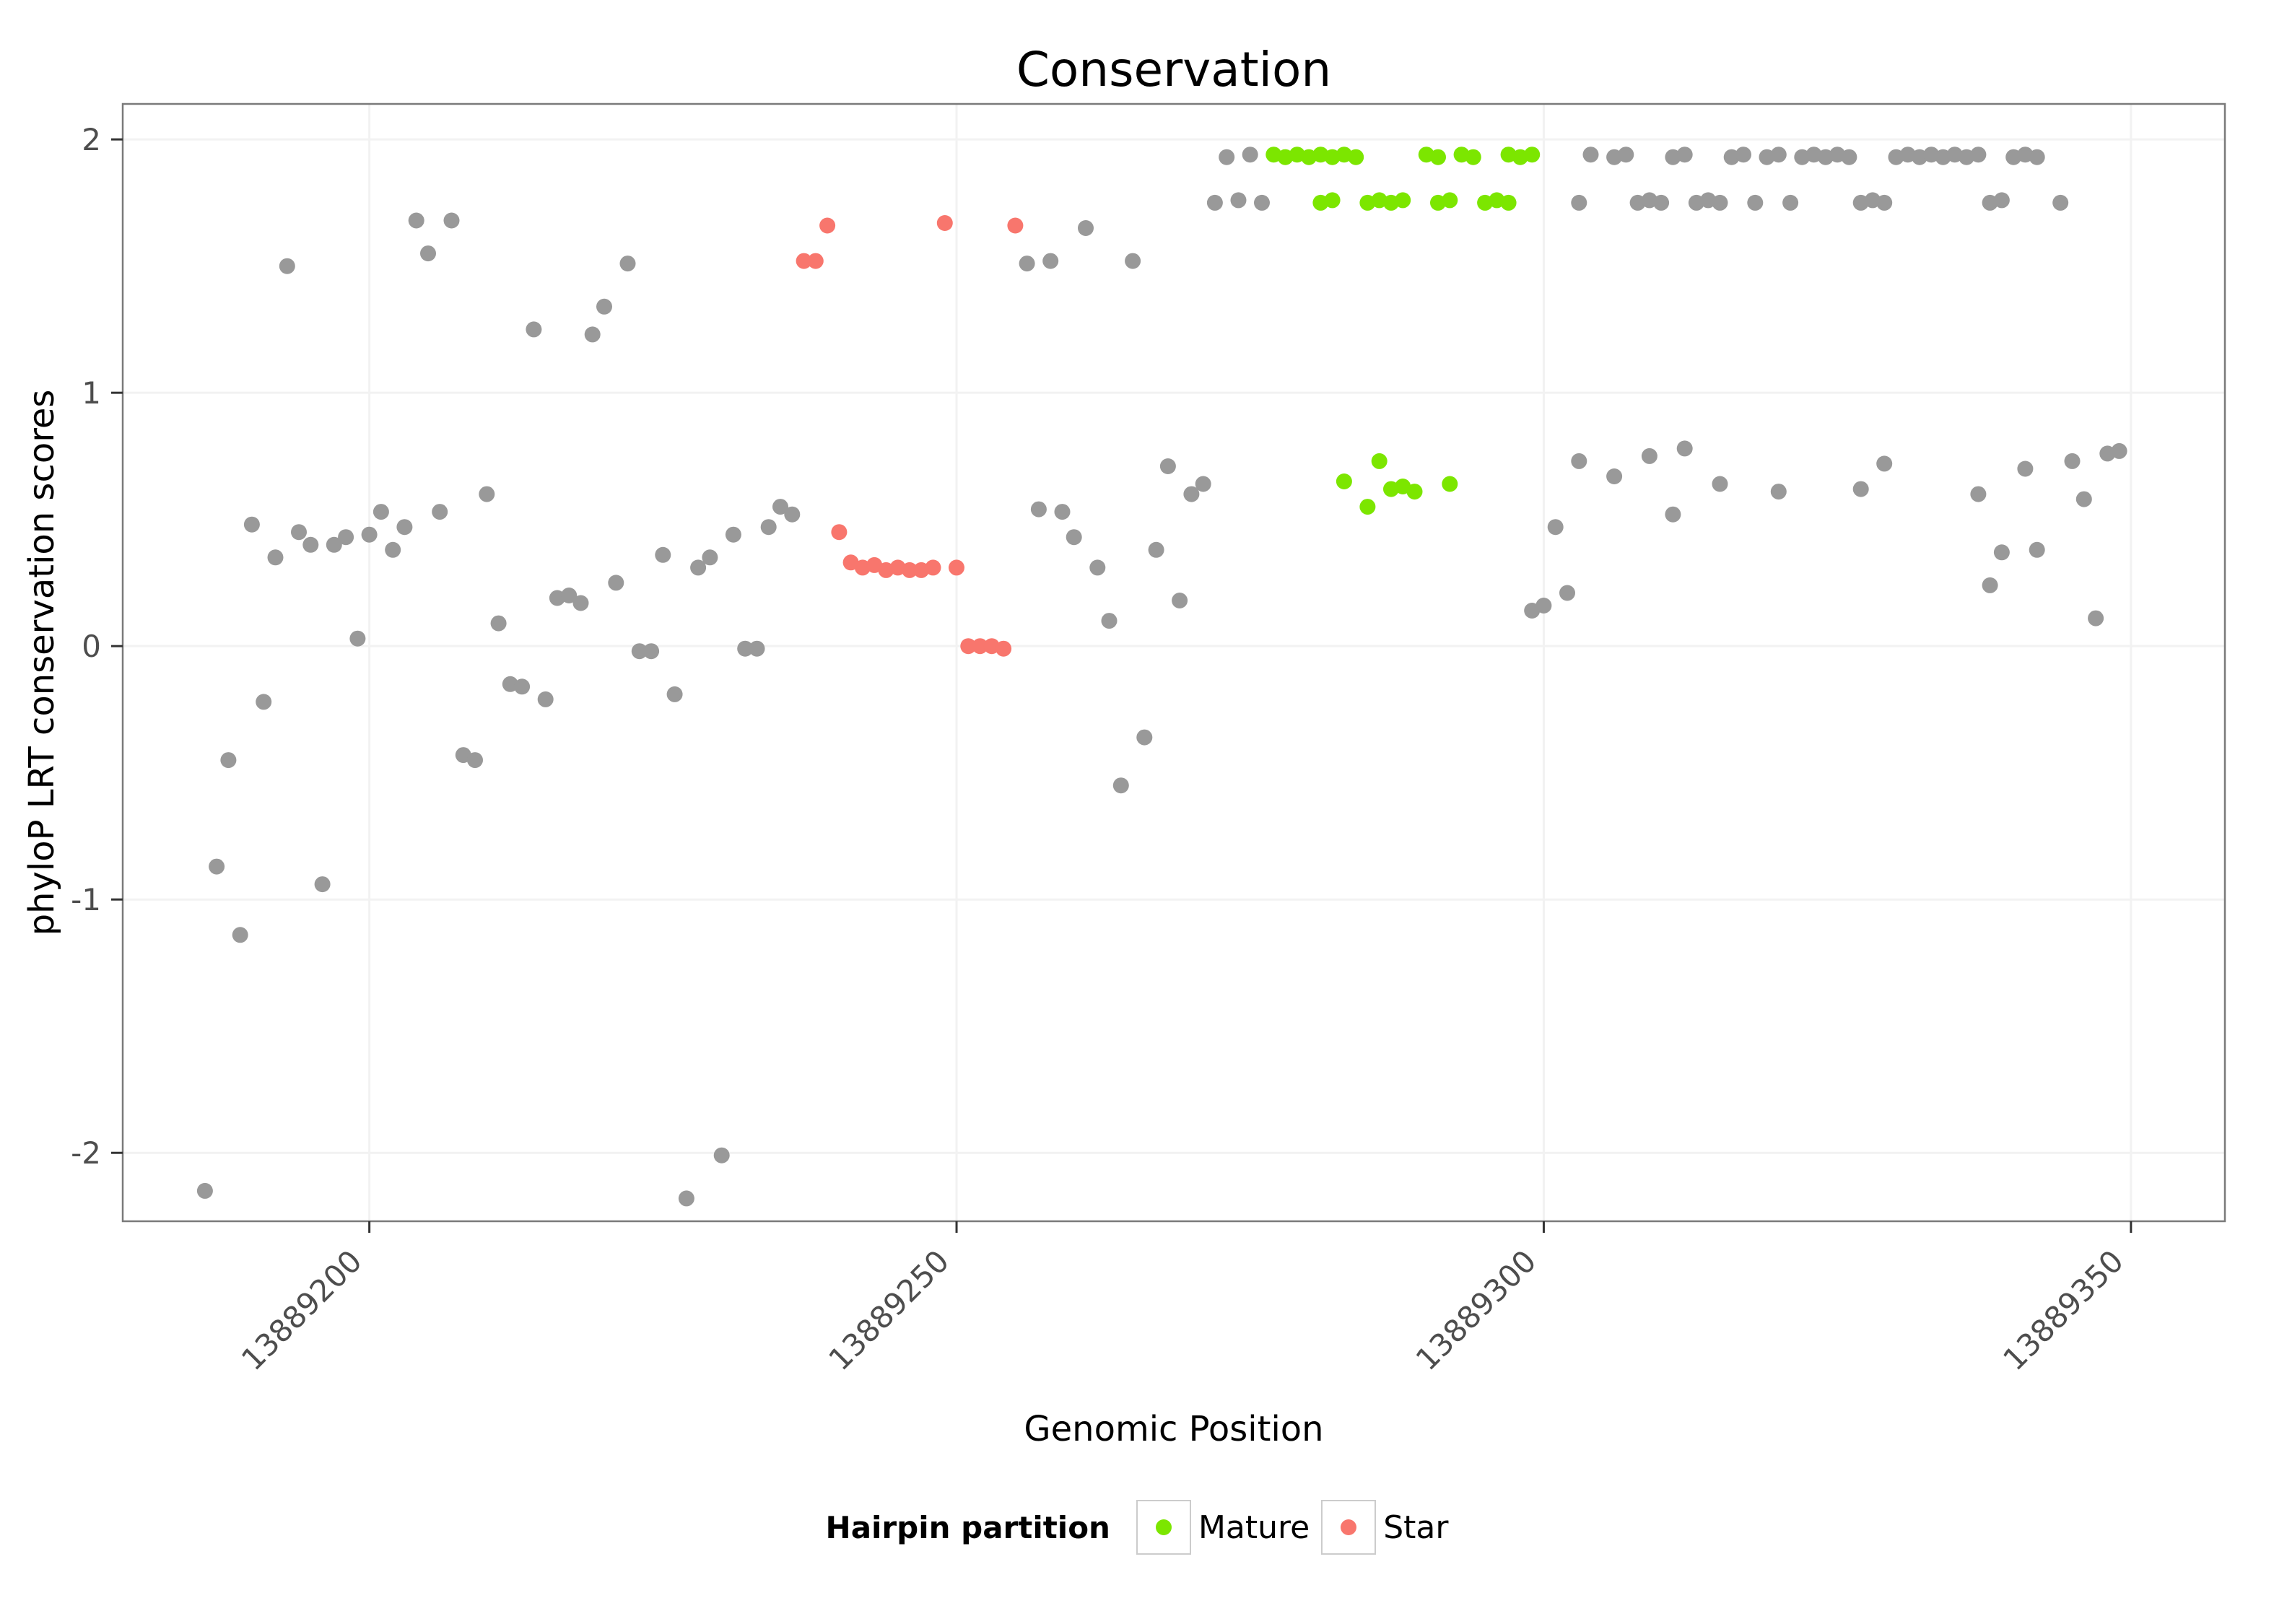 The width and height of the screenshot is (2274, 1624). Describe the element at coordinates (968, 1527) in the screenshot. I see `legend-title: Hairpin partition` at that location.